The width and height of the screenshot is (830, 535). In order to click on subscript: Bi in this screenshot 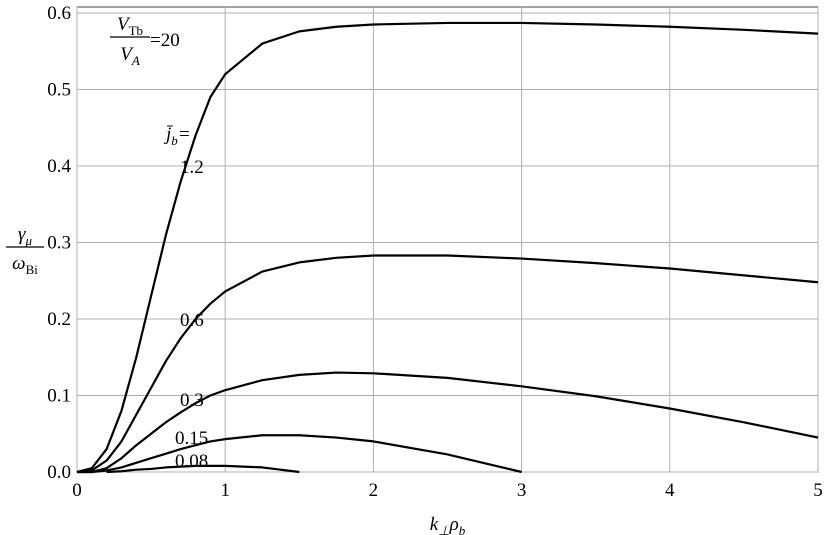, I will do `click(32, 269)`.